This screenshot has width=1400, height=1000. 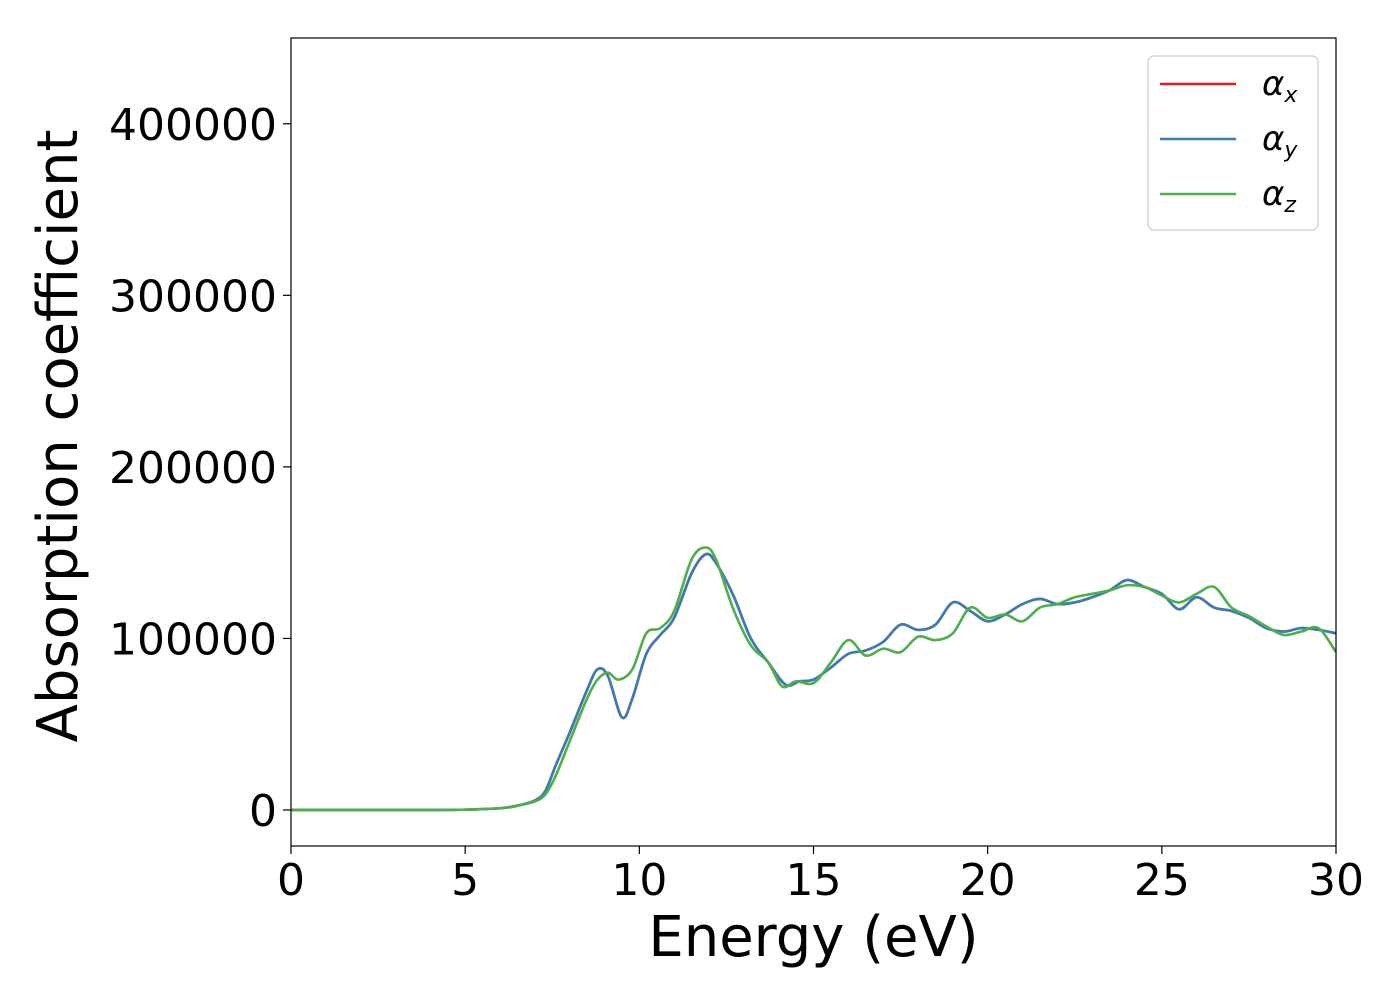 What do you see at coordinates (193, 468) in the screenshot?
I see `y-tick-label: 200000` at bounding box center [193, 468].